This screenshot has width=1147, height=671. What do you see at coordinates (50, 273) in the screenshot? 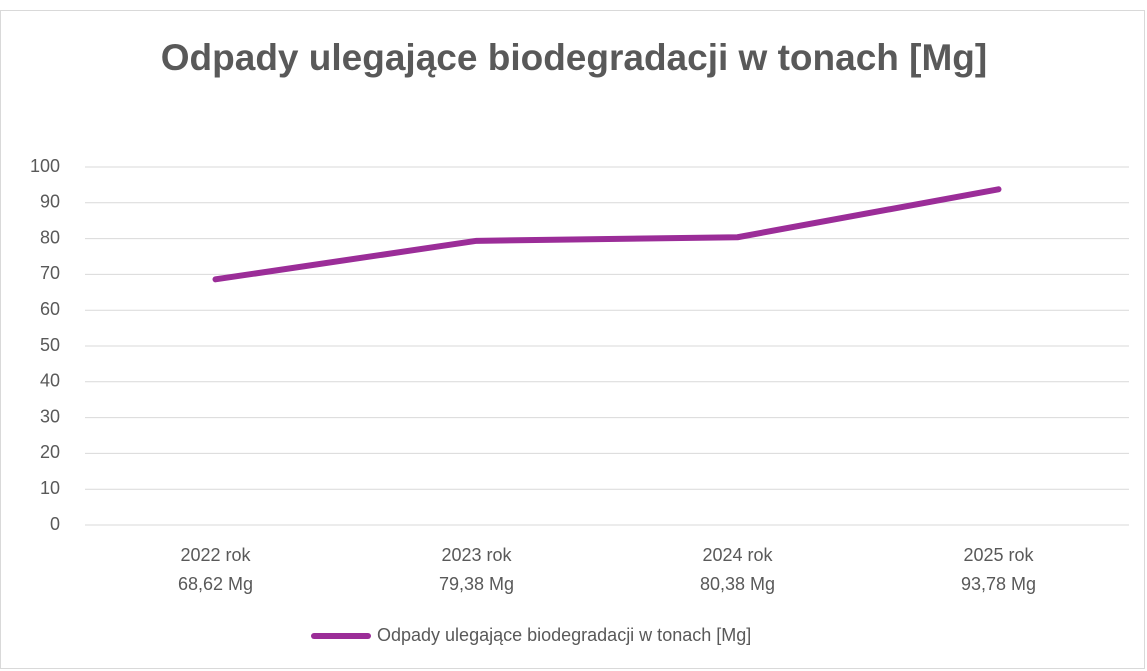
I see `y-tick-label: 70` at bounding box center [50, 273].